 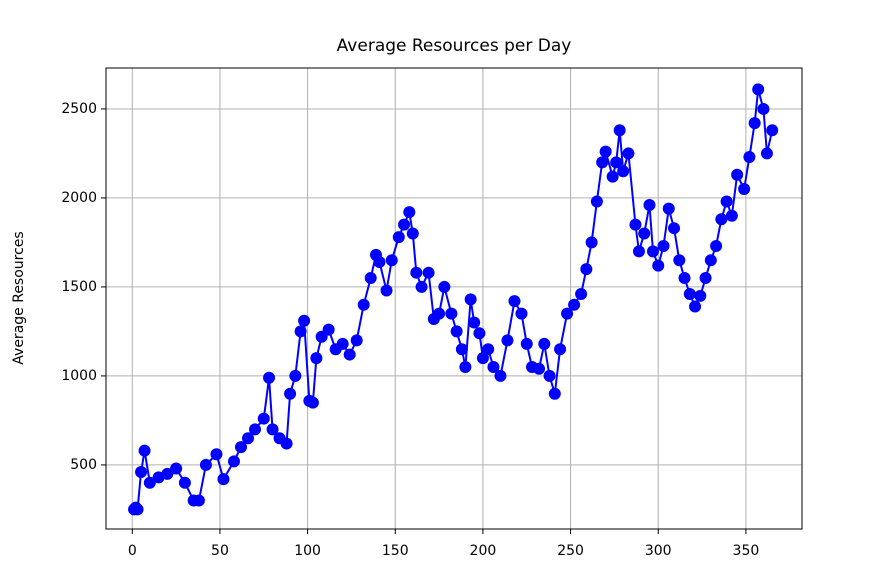 What do you see at coordinates (220, 551) in the screenshot?
I see `x-tick-label: 50` at bounding box center [220, 551].